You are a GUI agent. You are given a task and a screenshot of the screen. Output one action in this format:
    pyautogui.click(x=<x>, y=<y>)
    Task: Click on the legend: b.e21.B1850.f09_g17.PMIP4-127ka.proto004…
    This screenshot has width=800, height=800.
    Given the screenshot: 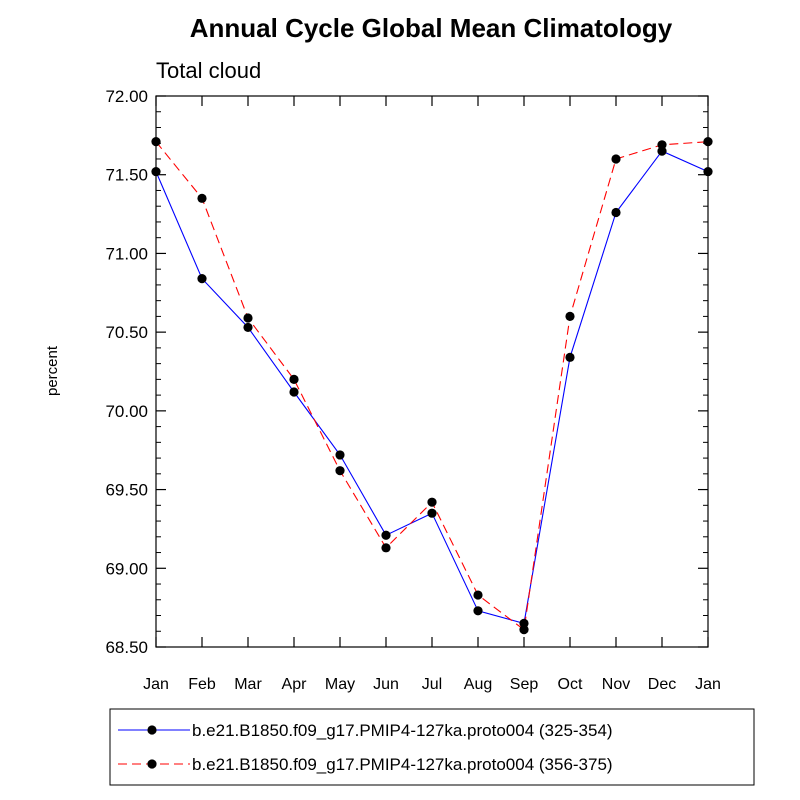 What is the action you would take?
    pyautogui.click(x=432, y=747)
    